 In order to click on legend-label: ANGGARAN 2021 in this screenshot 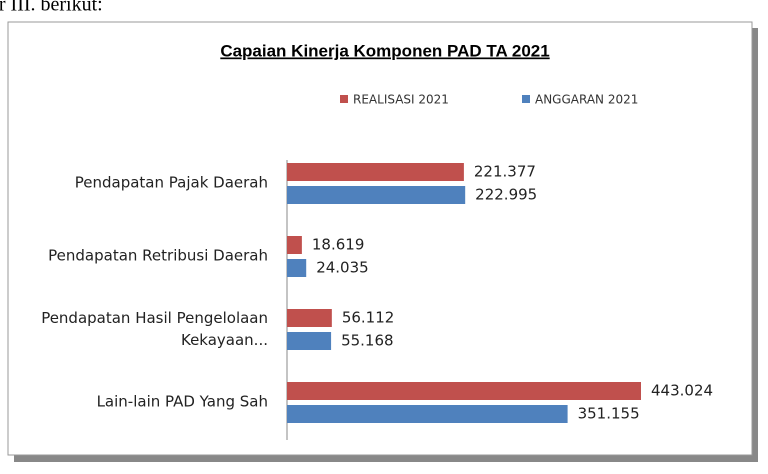, I will do `click(586, 100)`.